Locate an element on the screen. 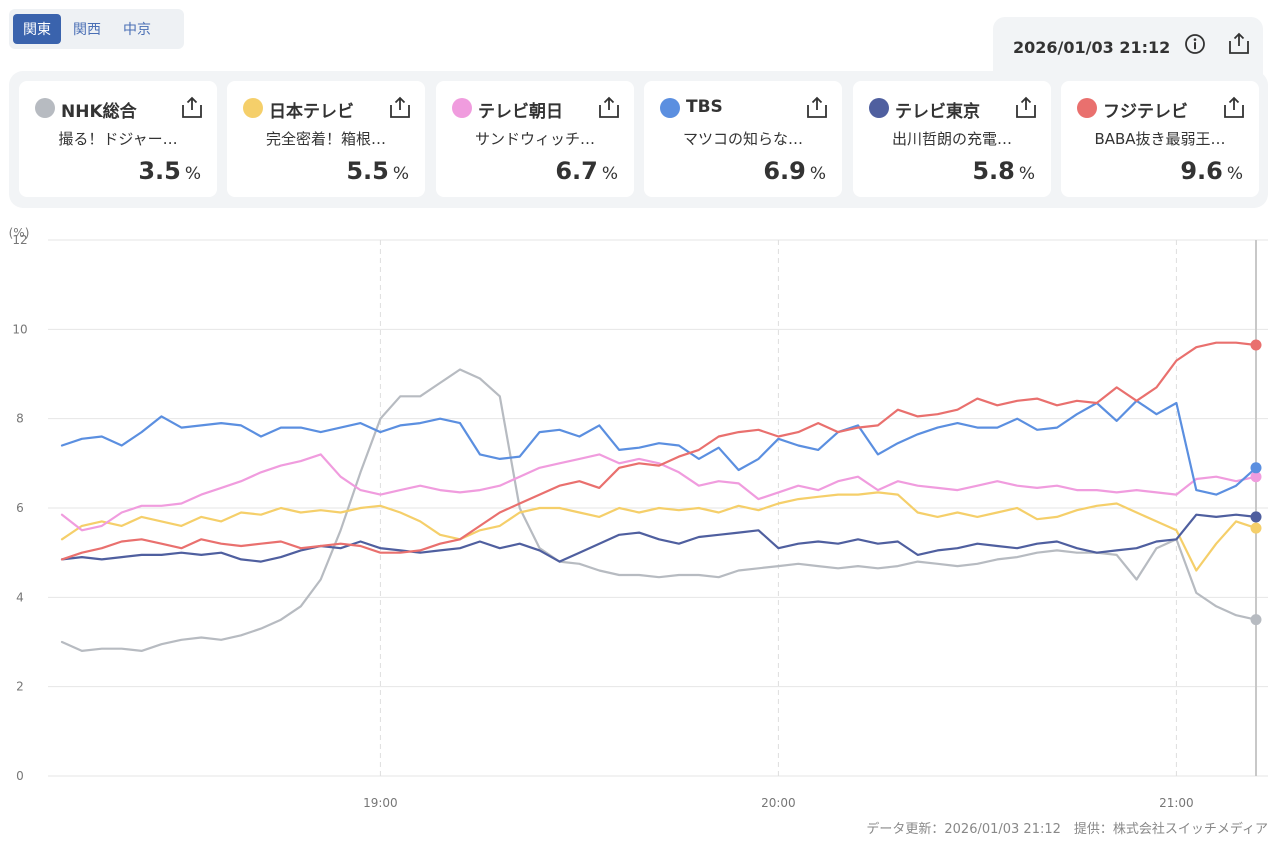 This screenshot has height=841, width=1280. channel-card: フジテレビ BABA抜き最弱王… 9.6% is located at coordinates (1160, 139).